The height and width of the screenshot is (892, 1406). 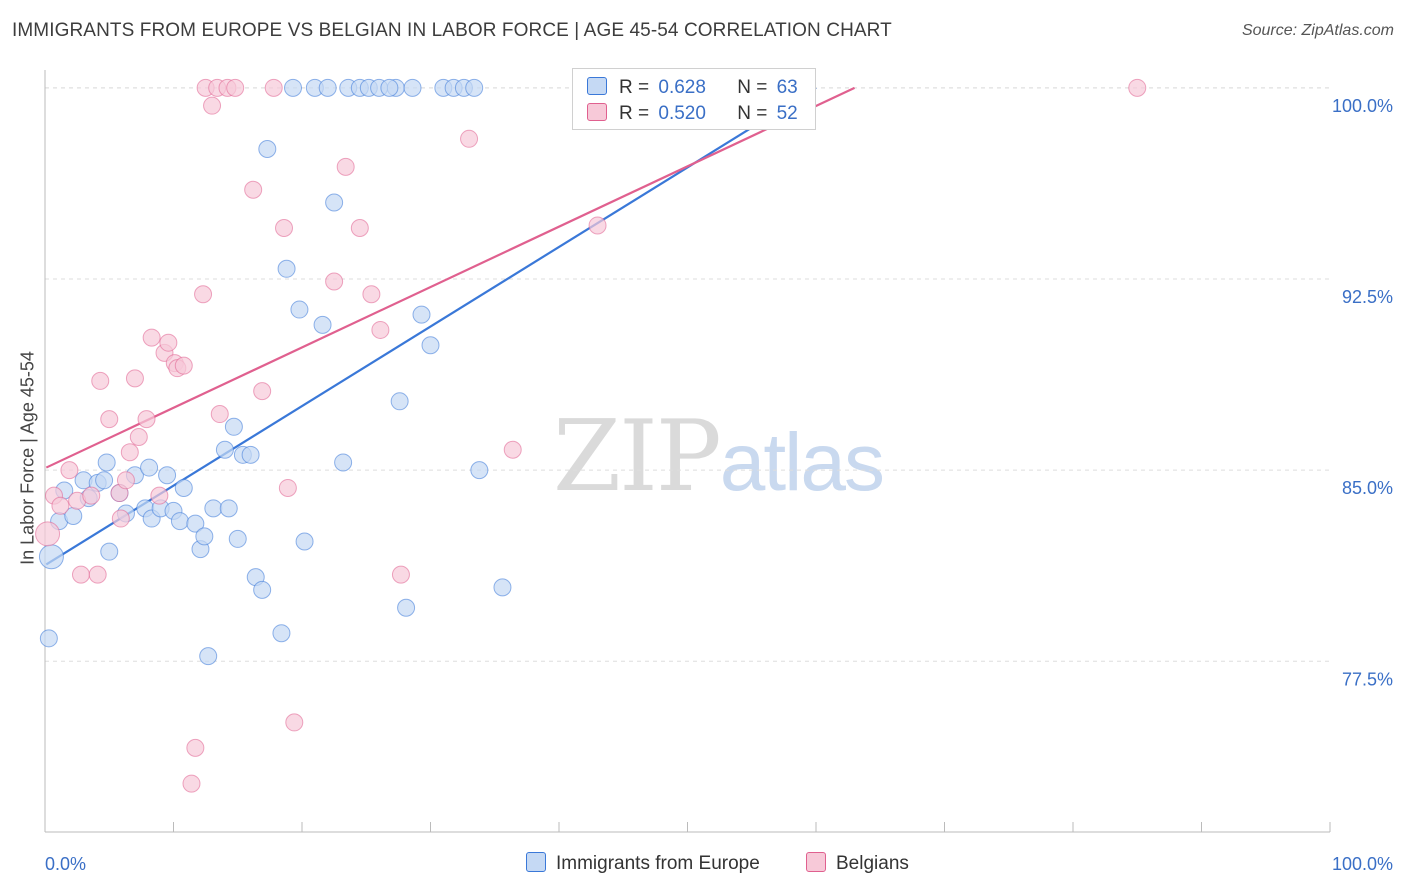 What do you see at coordinates (1367, 297) in the screenshot?
I see `y-tick-label: 92.5%` at bounding box center [1367, 297].